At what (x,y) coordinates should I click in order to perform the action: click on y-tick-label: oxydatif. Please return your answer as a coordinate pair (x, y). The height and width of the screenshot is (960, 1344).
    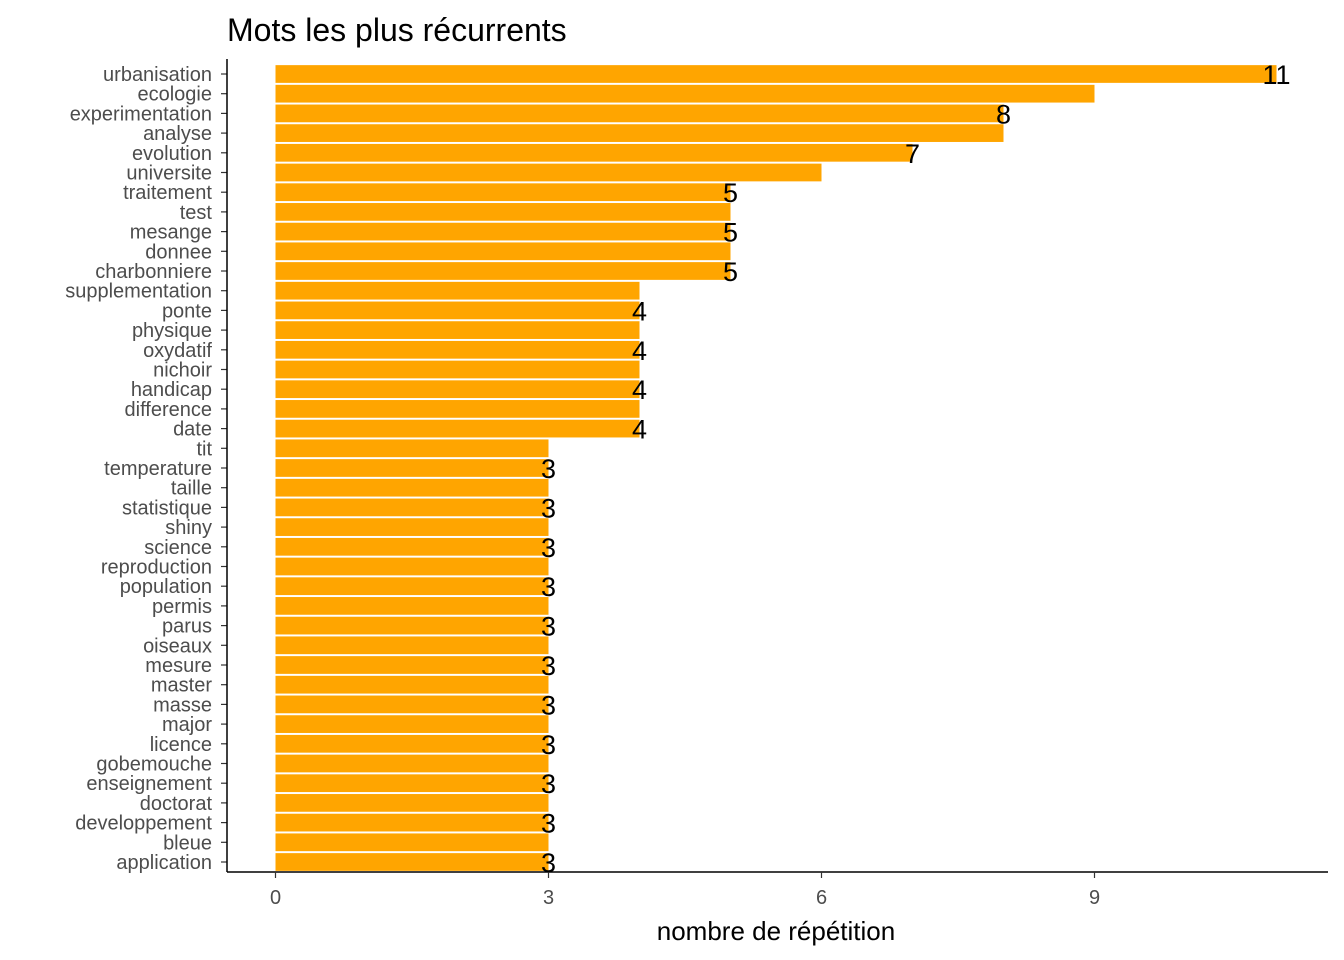
    Looking at the image, I should click on (177, 351).